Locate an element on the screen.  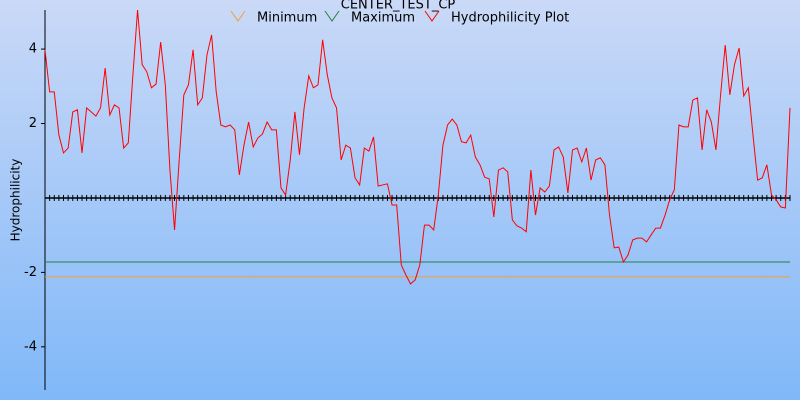
y-tick-label: -4 is located at coordinates (30, 346).